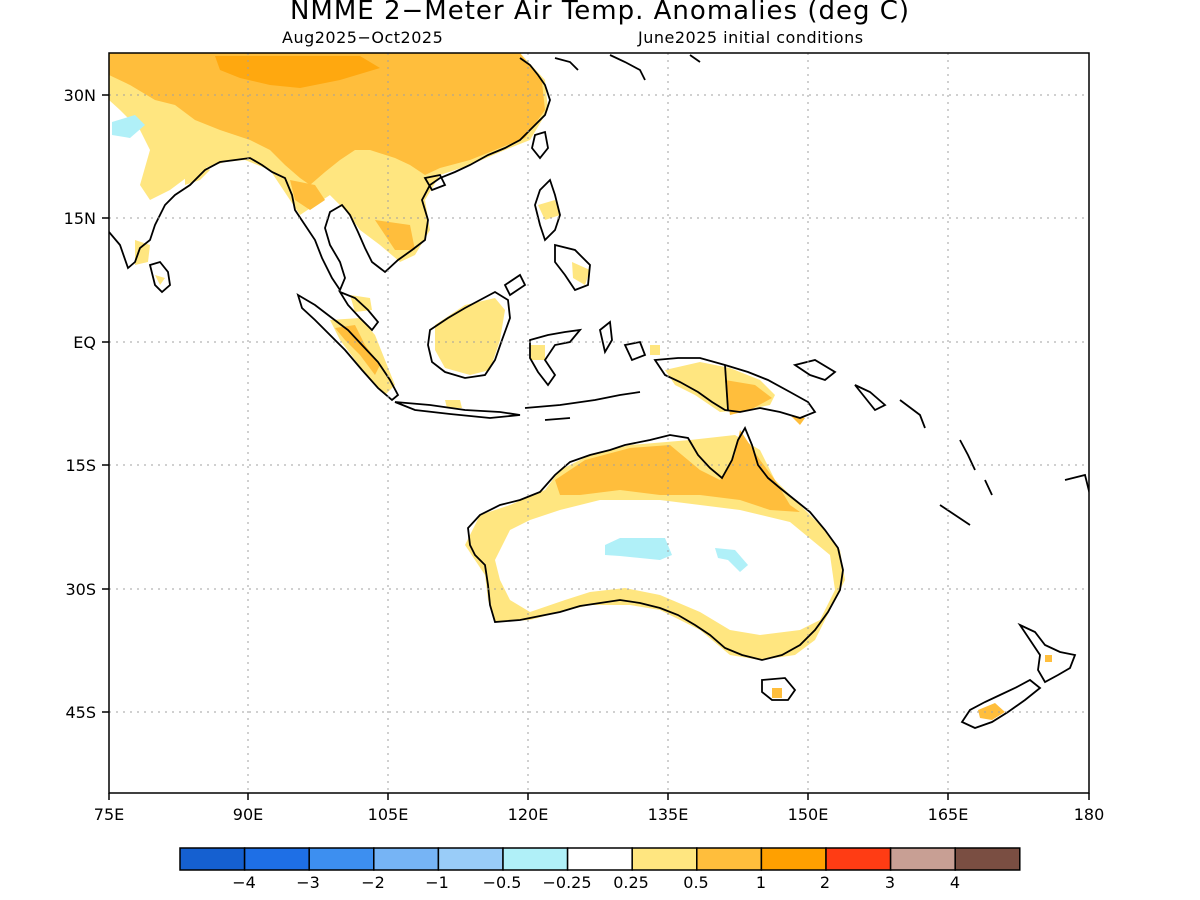  What do you see at coordinates (665, 567) in the screenshot?
I see `anomaly-australia-white` at bounding box center [665, 567].